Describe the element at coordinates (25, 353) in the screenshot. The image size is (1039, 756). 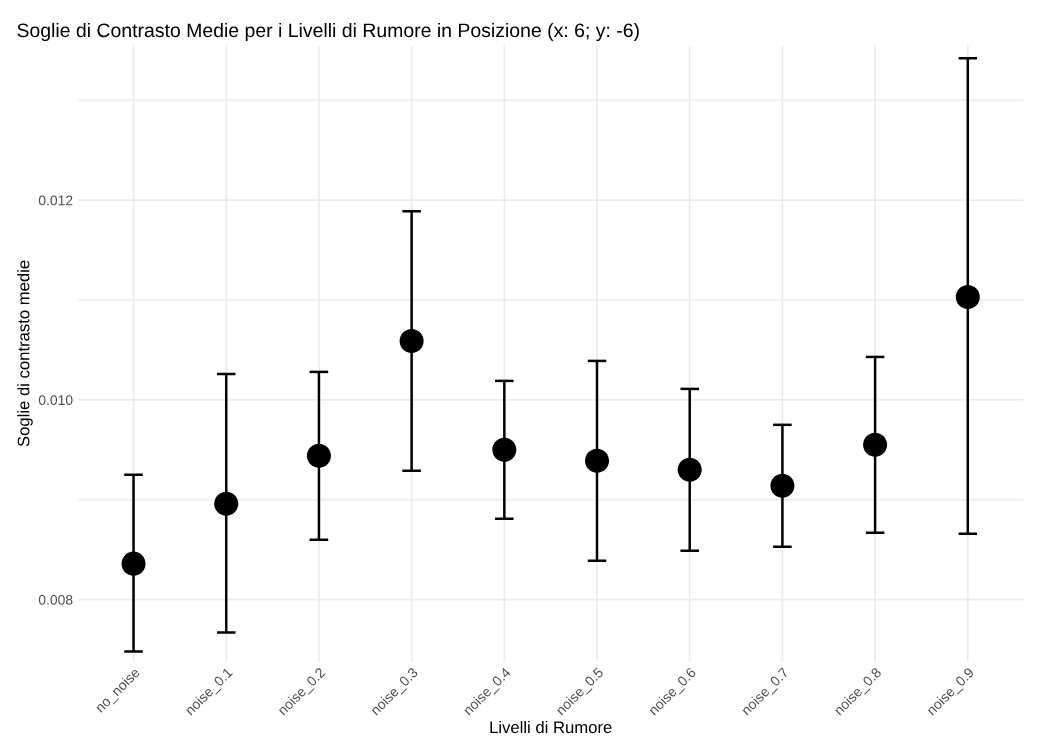
I see `y-axis-title: Soglie di contrasto medie` at that location.